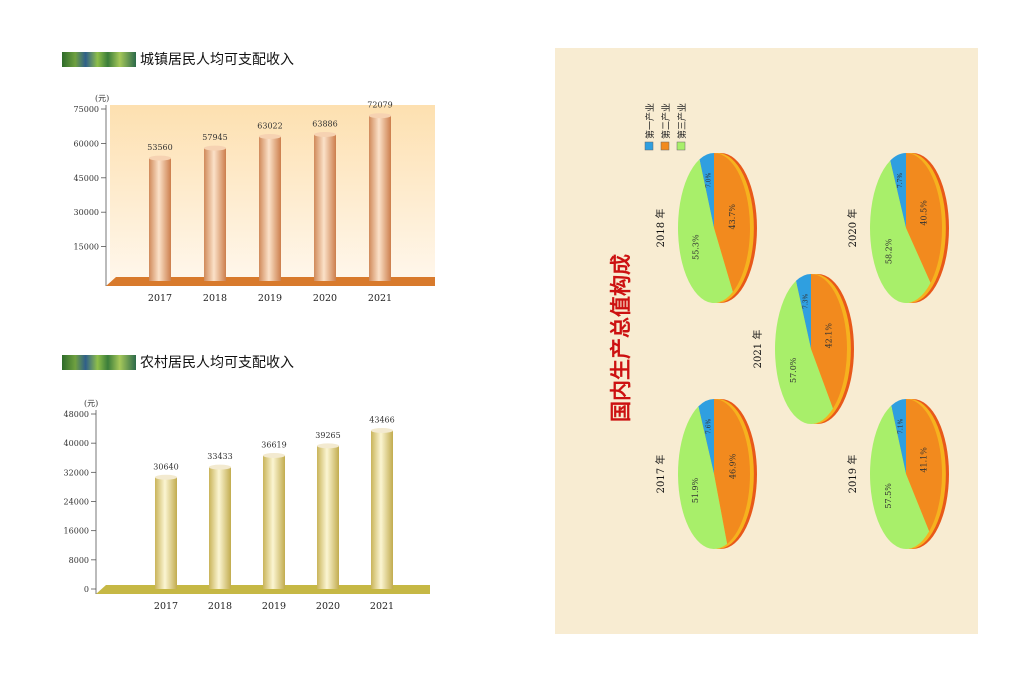 This screenshot has width=1024, height=683. I want to click on pie-year-label: 2019 年, so click(852, 474).